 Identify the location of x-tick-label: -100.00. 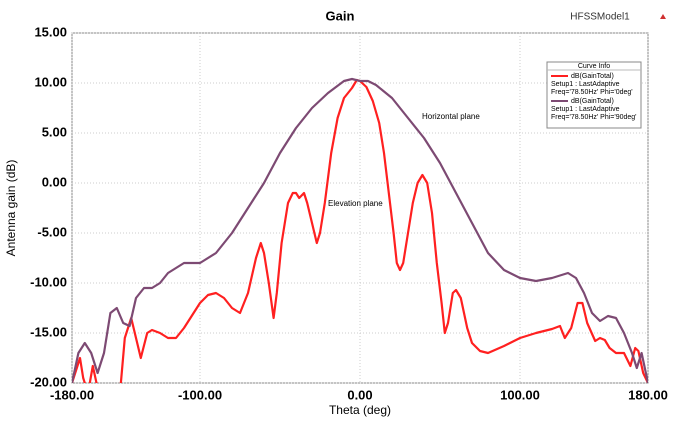
(200, 394).